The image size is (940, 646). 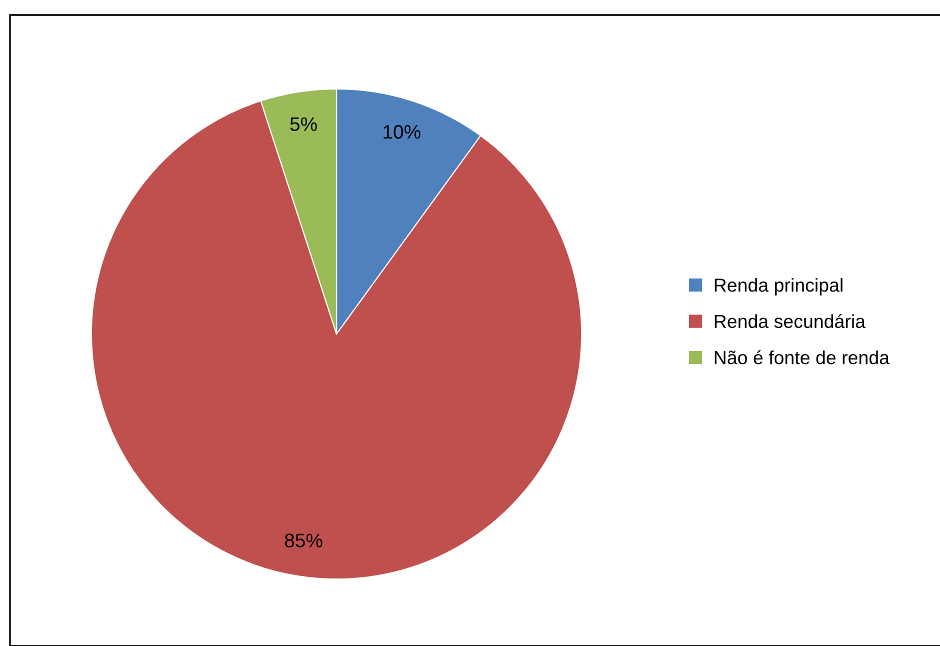 What do you see at coordinates (303, 541) in the screenshot?
I see `data-label: 85%` at bounding box center [303, 541].